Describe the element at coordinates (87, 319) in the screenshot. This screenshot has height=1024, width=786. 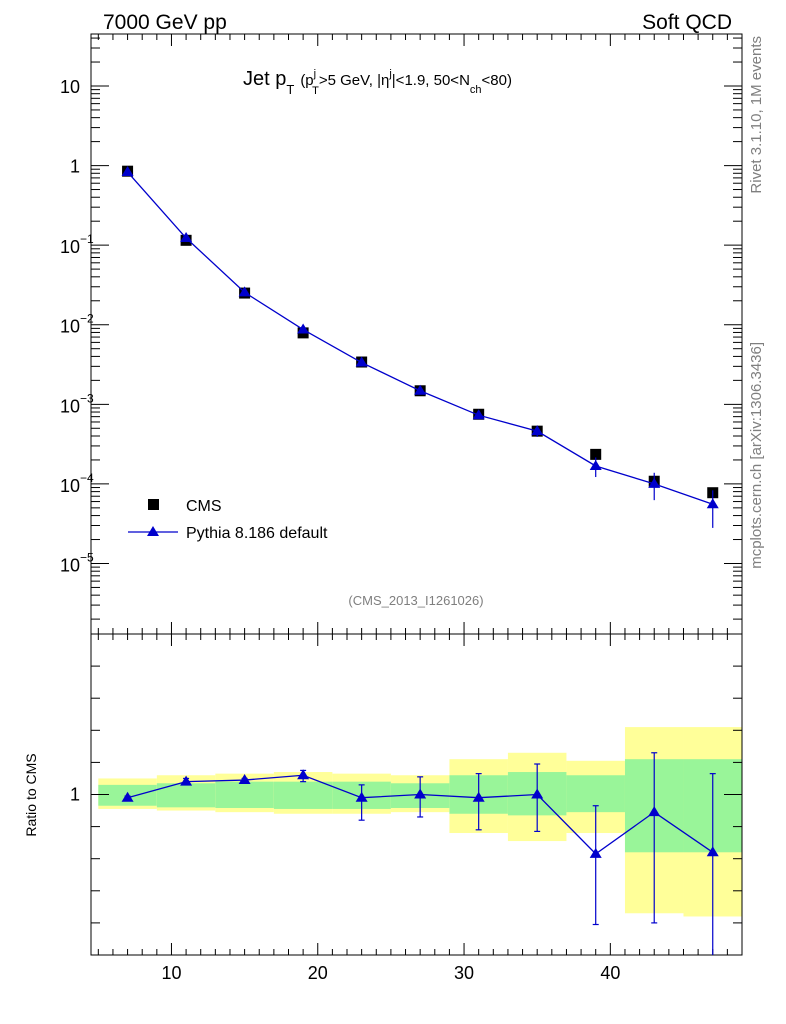
I see `y-tick-label-exp: −2` at that location.